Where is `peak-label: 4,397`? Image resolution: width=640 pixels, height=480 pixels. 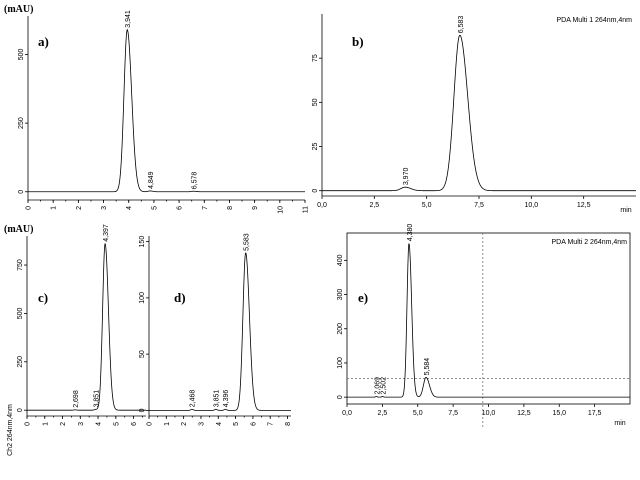
peak-label: 4,397 is located at coordinates (106, 233).